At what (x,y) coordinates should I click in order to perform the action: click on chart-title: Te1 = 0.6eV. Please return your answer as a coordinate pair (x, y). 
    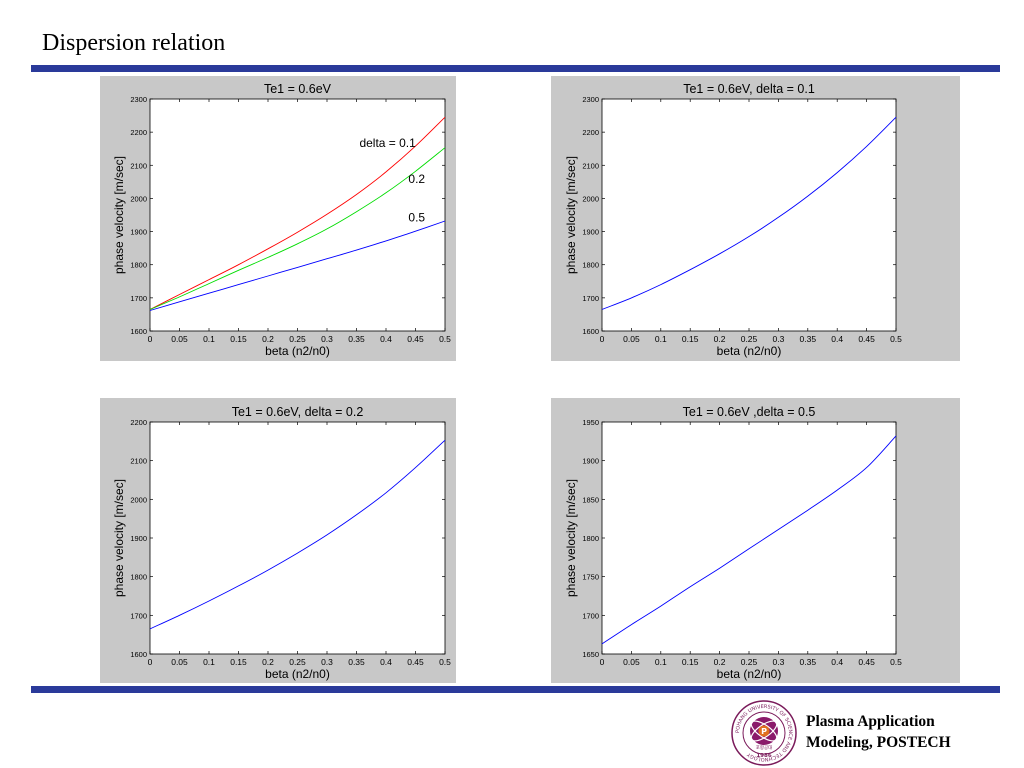
    Looking at the image, I should click on (298, 89).